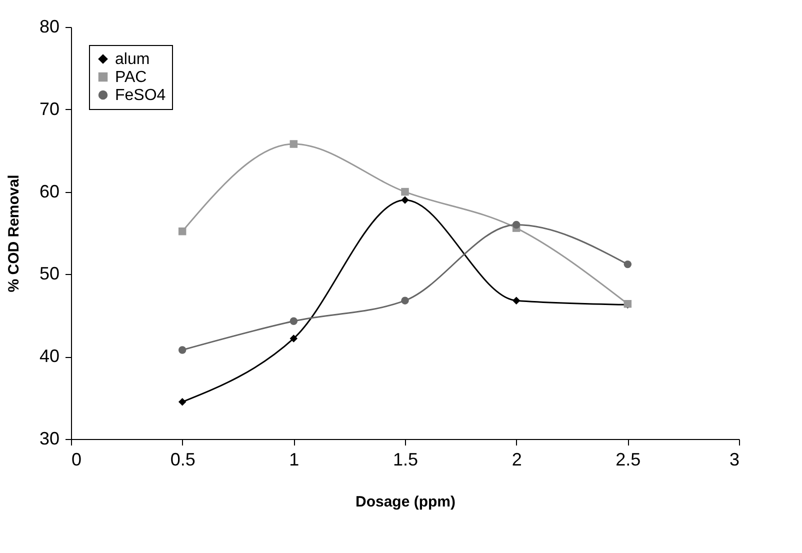 The width and height of the screenshot is (802, 553). Describe the element at coordinates (405, 502) in the screenshot. I see `x-axis-title: Dosage (ppm)` at that location.